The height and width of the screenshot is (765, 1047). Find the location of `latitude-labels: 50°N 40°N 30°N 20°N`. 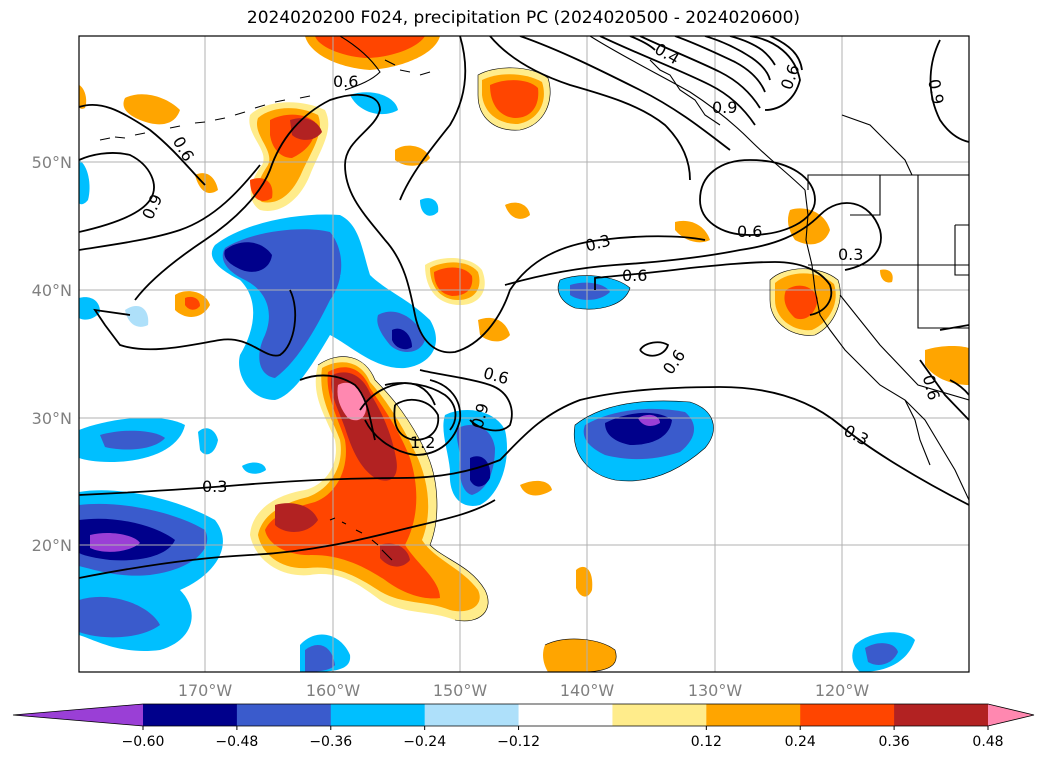

latitude-labels: 50°N 40°N 30°N 20°N is located at coordinates (52, 354).